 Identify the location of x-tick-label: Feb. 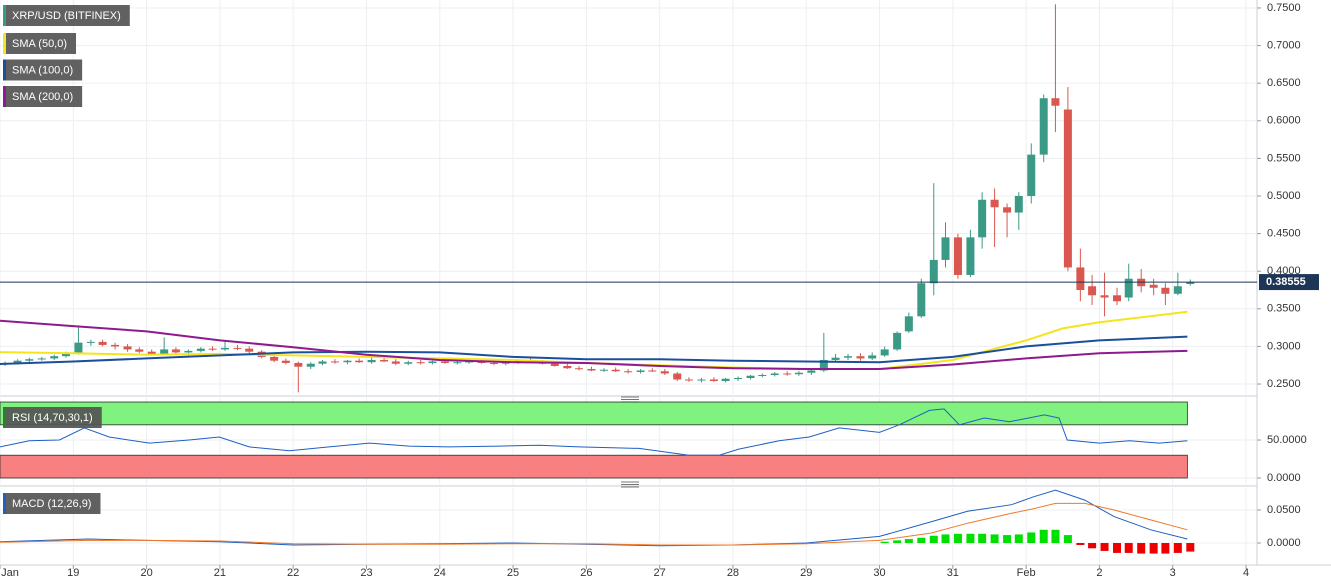
(1026, 573).